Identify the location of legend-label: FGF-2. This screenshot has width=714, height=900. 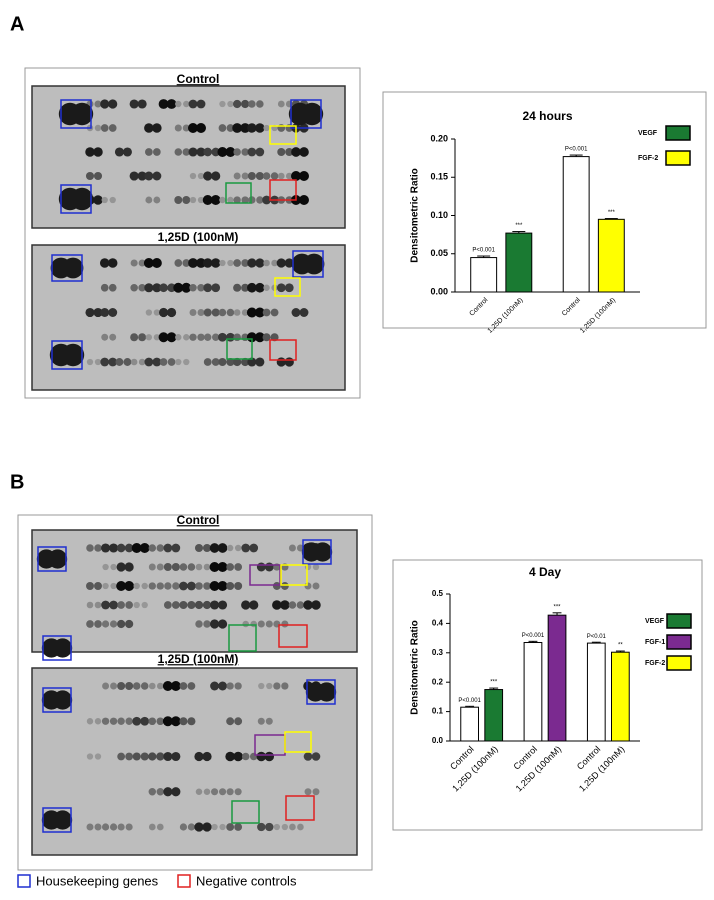
(648, 158).